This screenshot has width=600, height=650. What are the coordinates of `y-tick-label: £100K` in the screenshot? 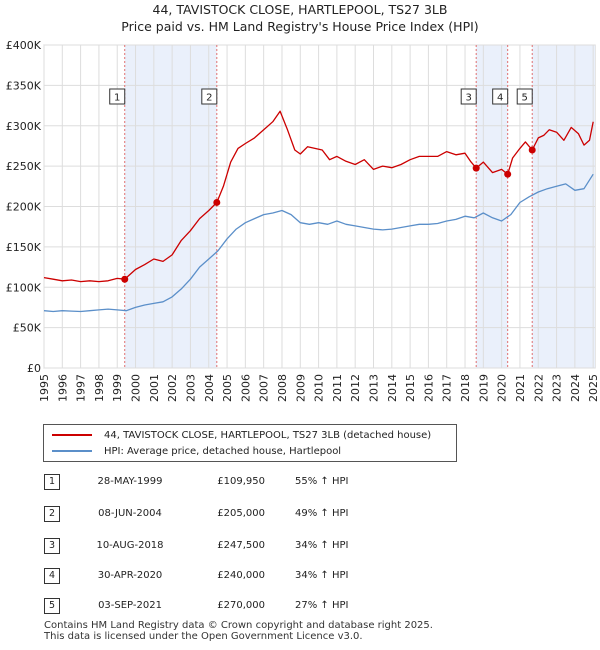 It's located at (24, 287).